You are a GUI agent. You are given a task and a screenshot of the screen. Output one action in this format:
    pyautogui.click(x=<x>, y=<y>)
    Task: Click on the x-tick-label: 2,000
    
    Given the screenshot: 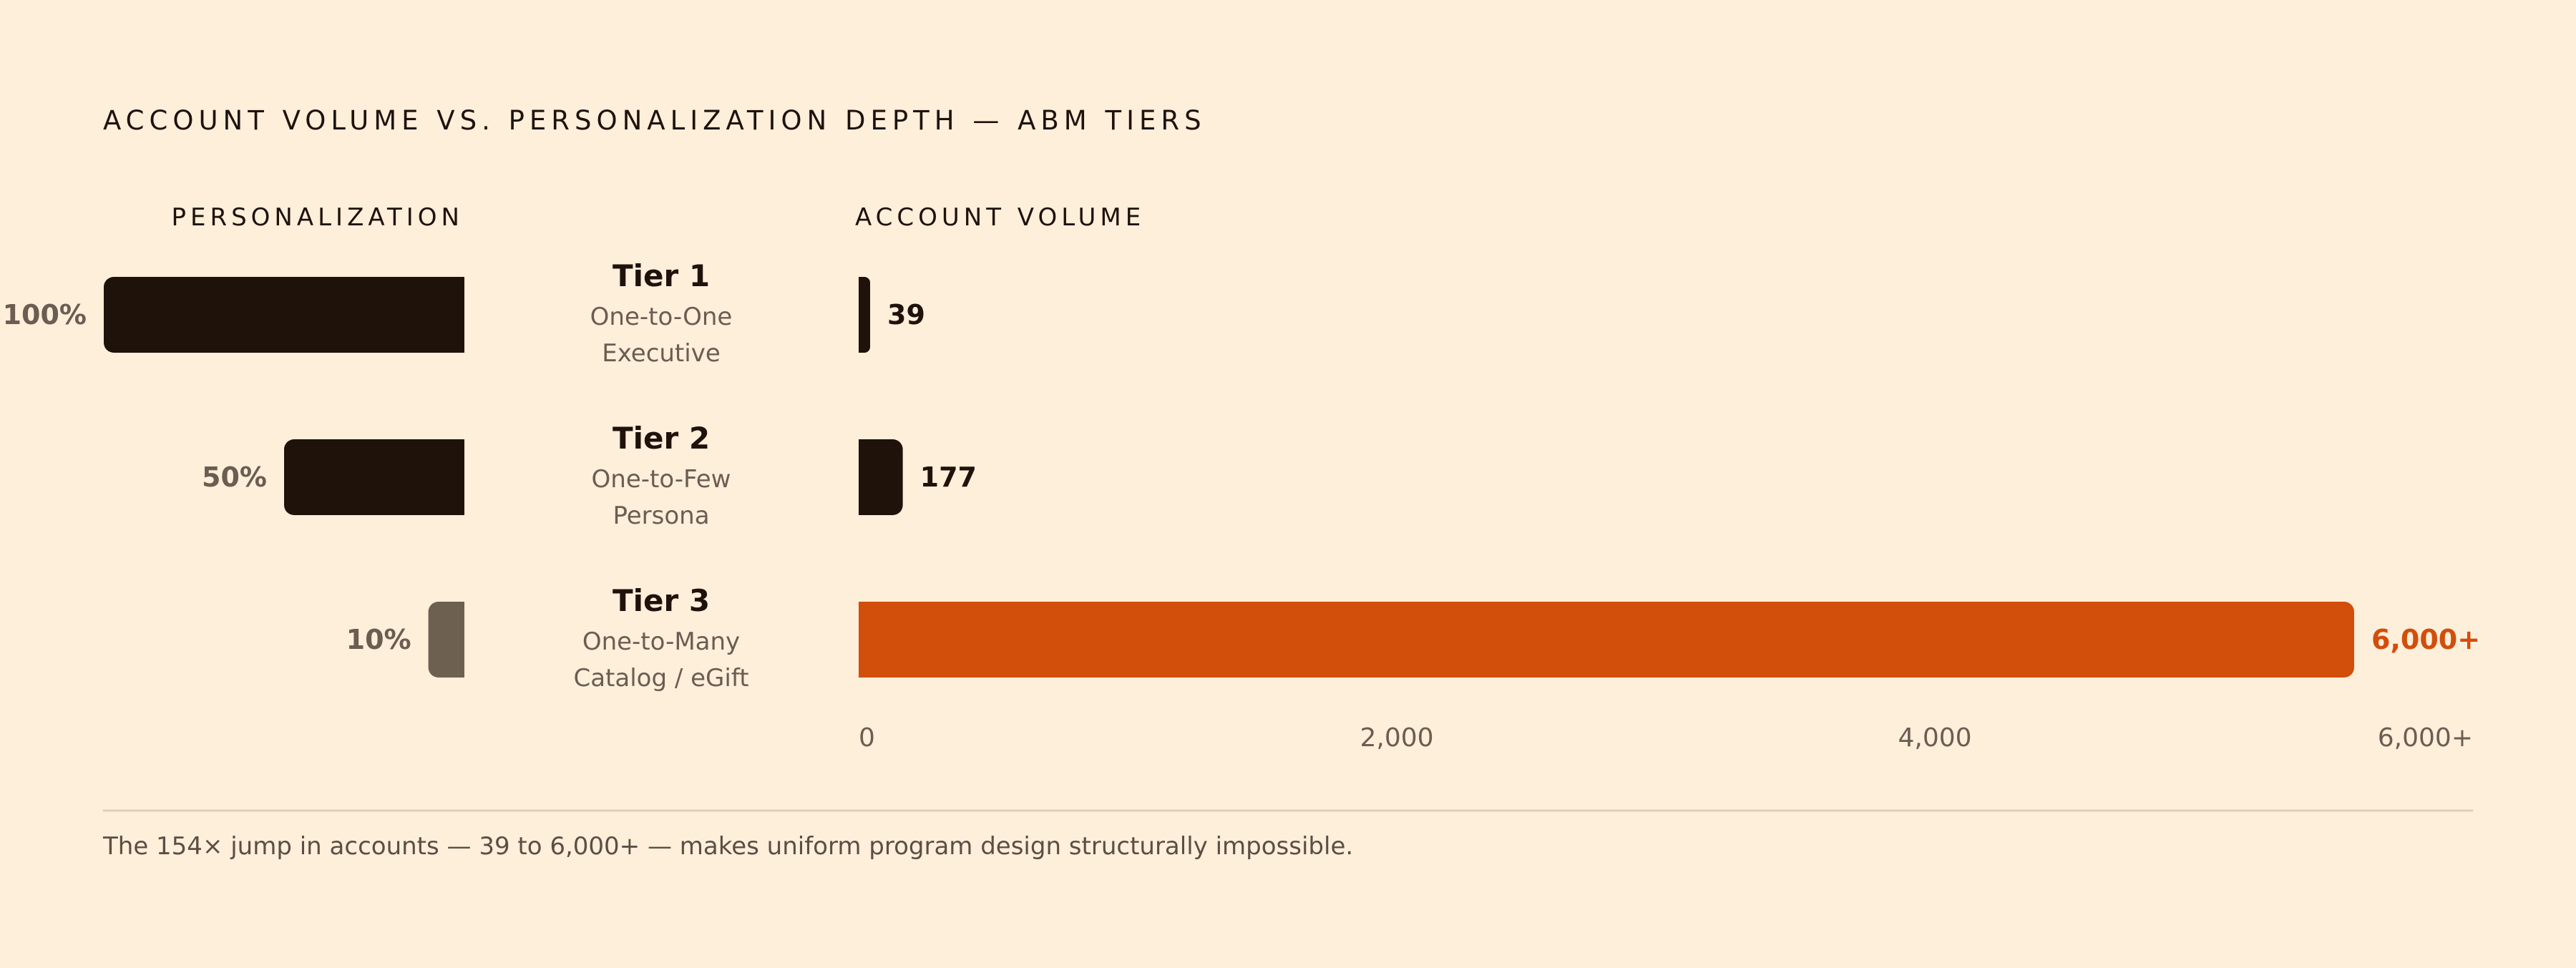 What is the action you would take?
    pyautogui.click(x=1396, y=738)
    